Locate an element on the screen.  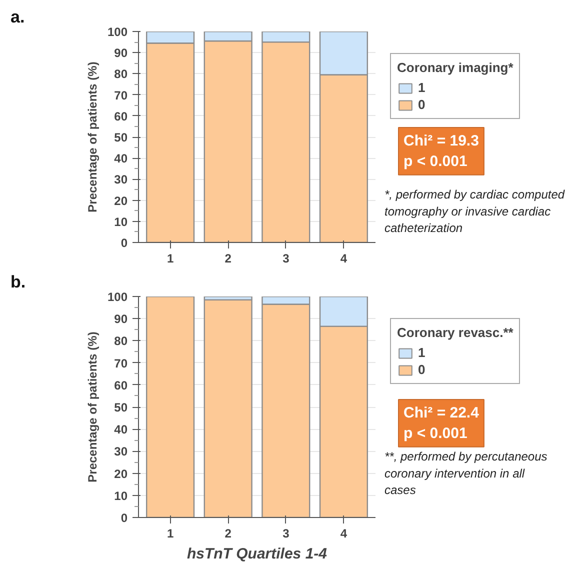
legend-title: Coronary revasc.** is located at coordinates (455, 332).